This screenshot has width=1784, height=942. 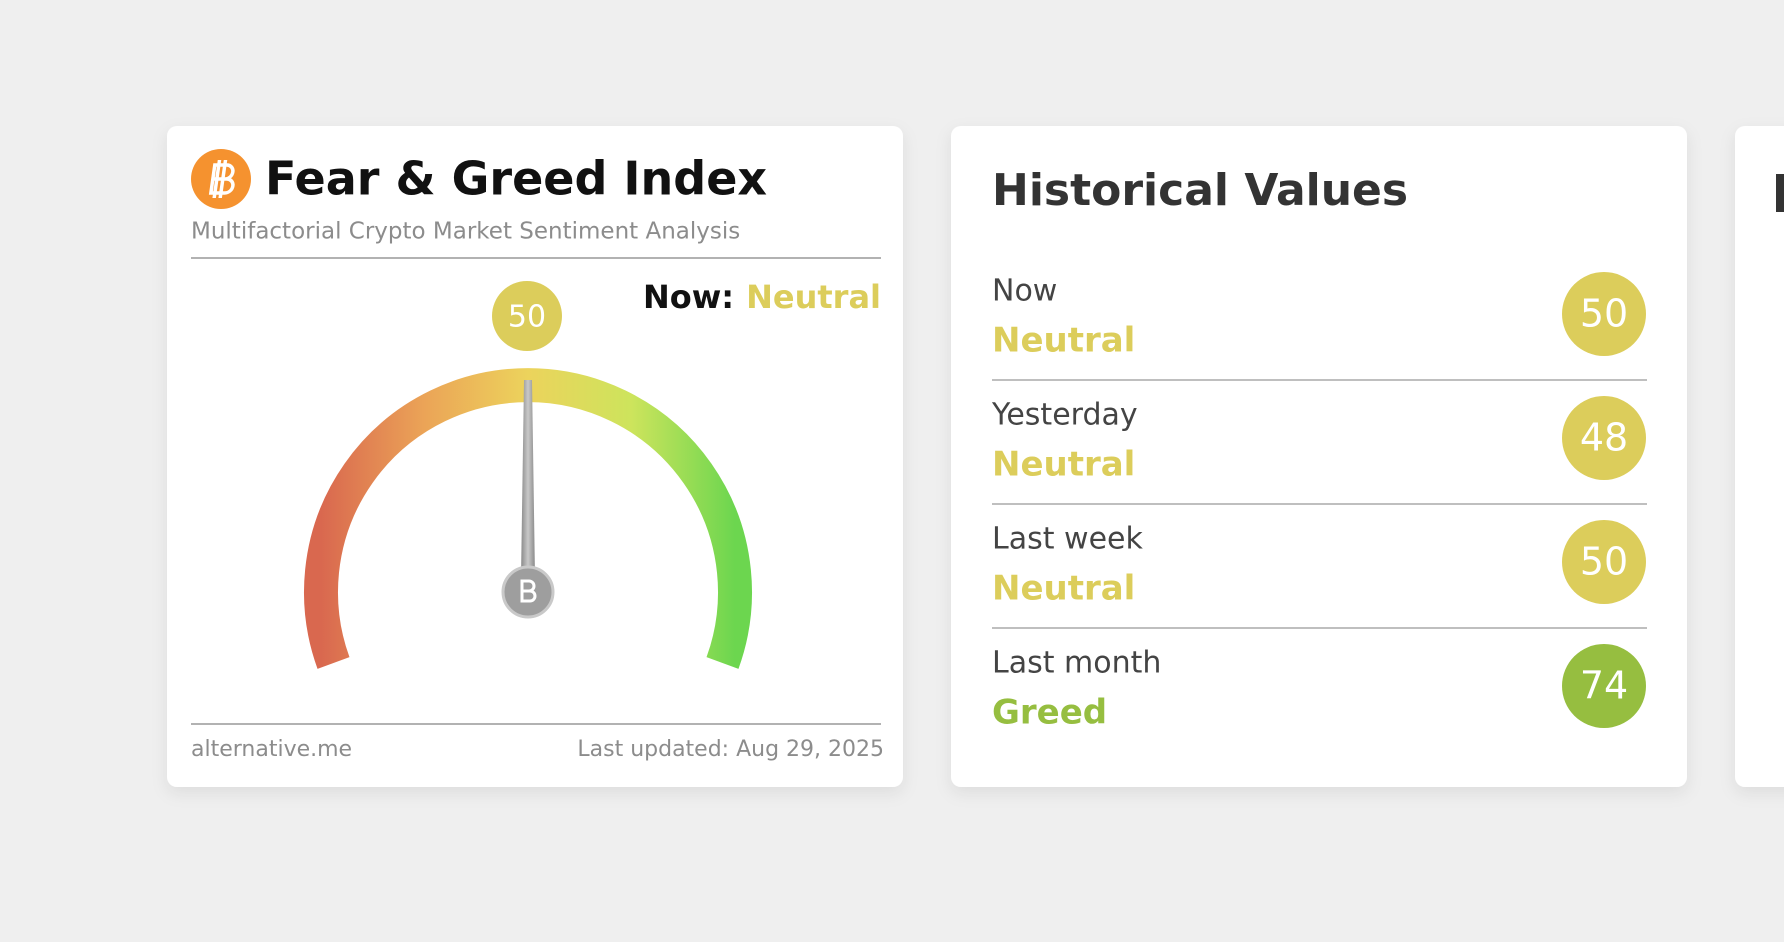 I want to click on card, so click(x=1759, y=456).